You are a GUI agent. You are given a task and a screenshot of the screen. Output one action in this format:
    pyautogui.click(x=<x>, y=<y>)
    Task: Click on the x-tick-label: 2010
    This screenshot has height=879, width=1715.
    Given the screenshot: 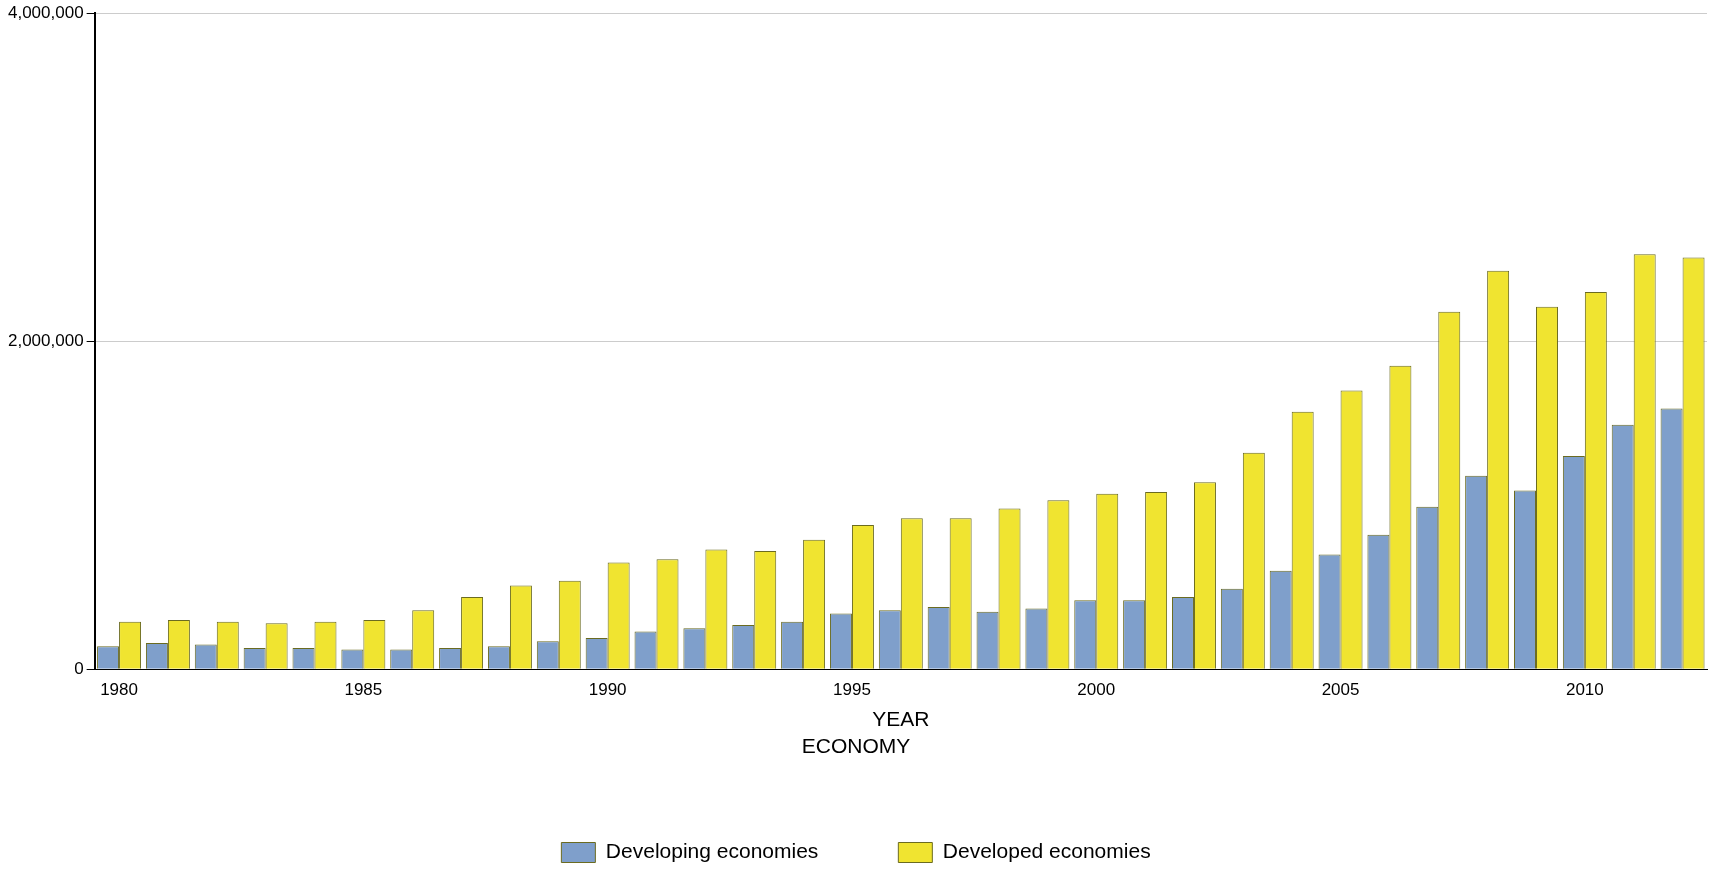 What is the action you would take?
    pyautogui.click(x=1584, y=690)
    